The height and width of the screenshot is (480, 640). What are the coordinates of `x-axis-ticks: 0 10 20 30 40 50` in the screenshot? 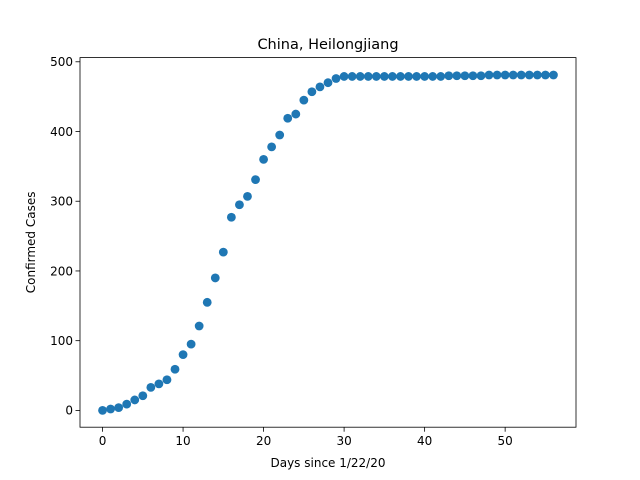 It's located at (306, 437).